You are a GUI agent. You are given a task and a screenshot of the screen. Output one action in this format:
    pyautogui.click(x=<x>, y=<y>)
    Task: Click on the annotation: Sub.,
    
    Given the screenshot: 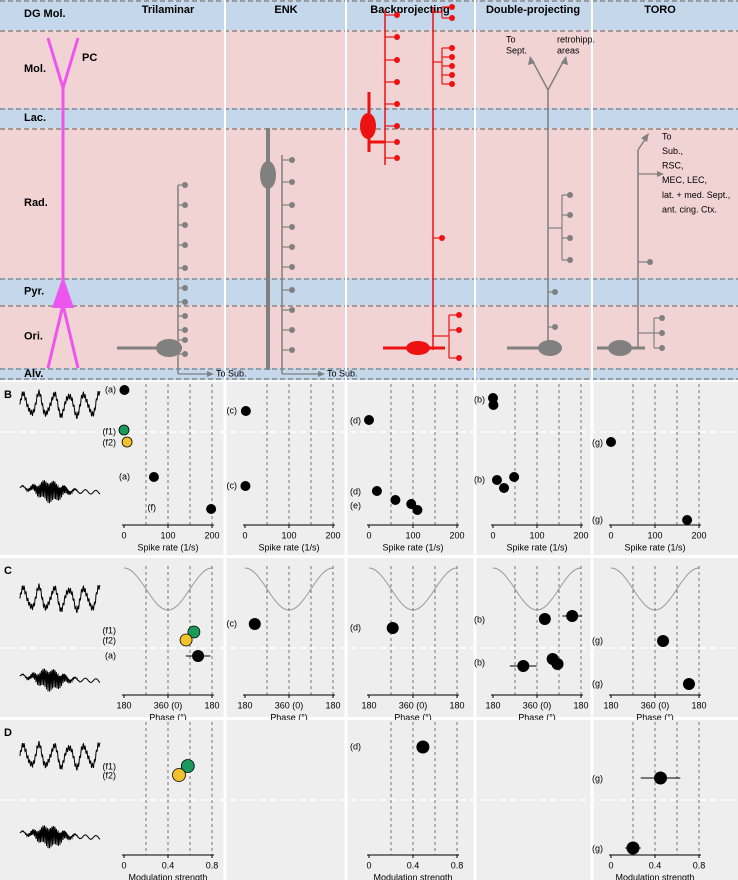 What is the action you would take?
    pyautogui.click(x=672, y=151)
    